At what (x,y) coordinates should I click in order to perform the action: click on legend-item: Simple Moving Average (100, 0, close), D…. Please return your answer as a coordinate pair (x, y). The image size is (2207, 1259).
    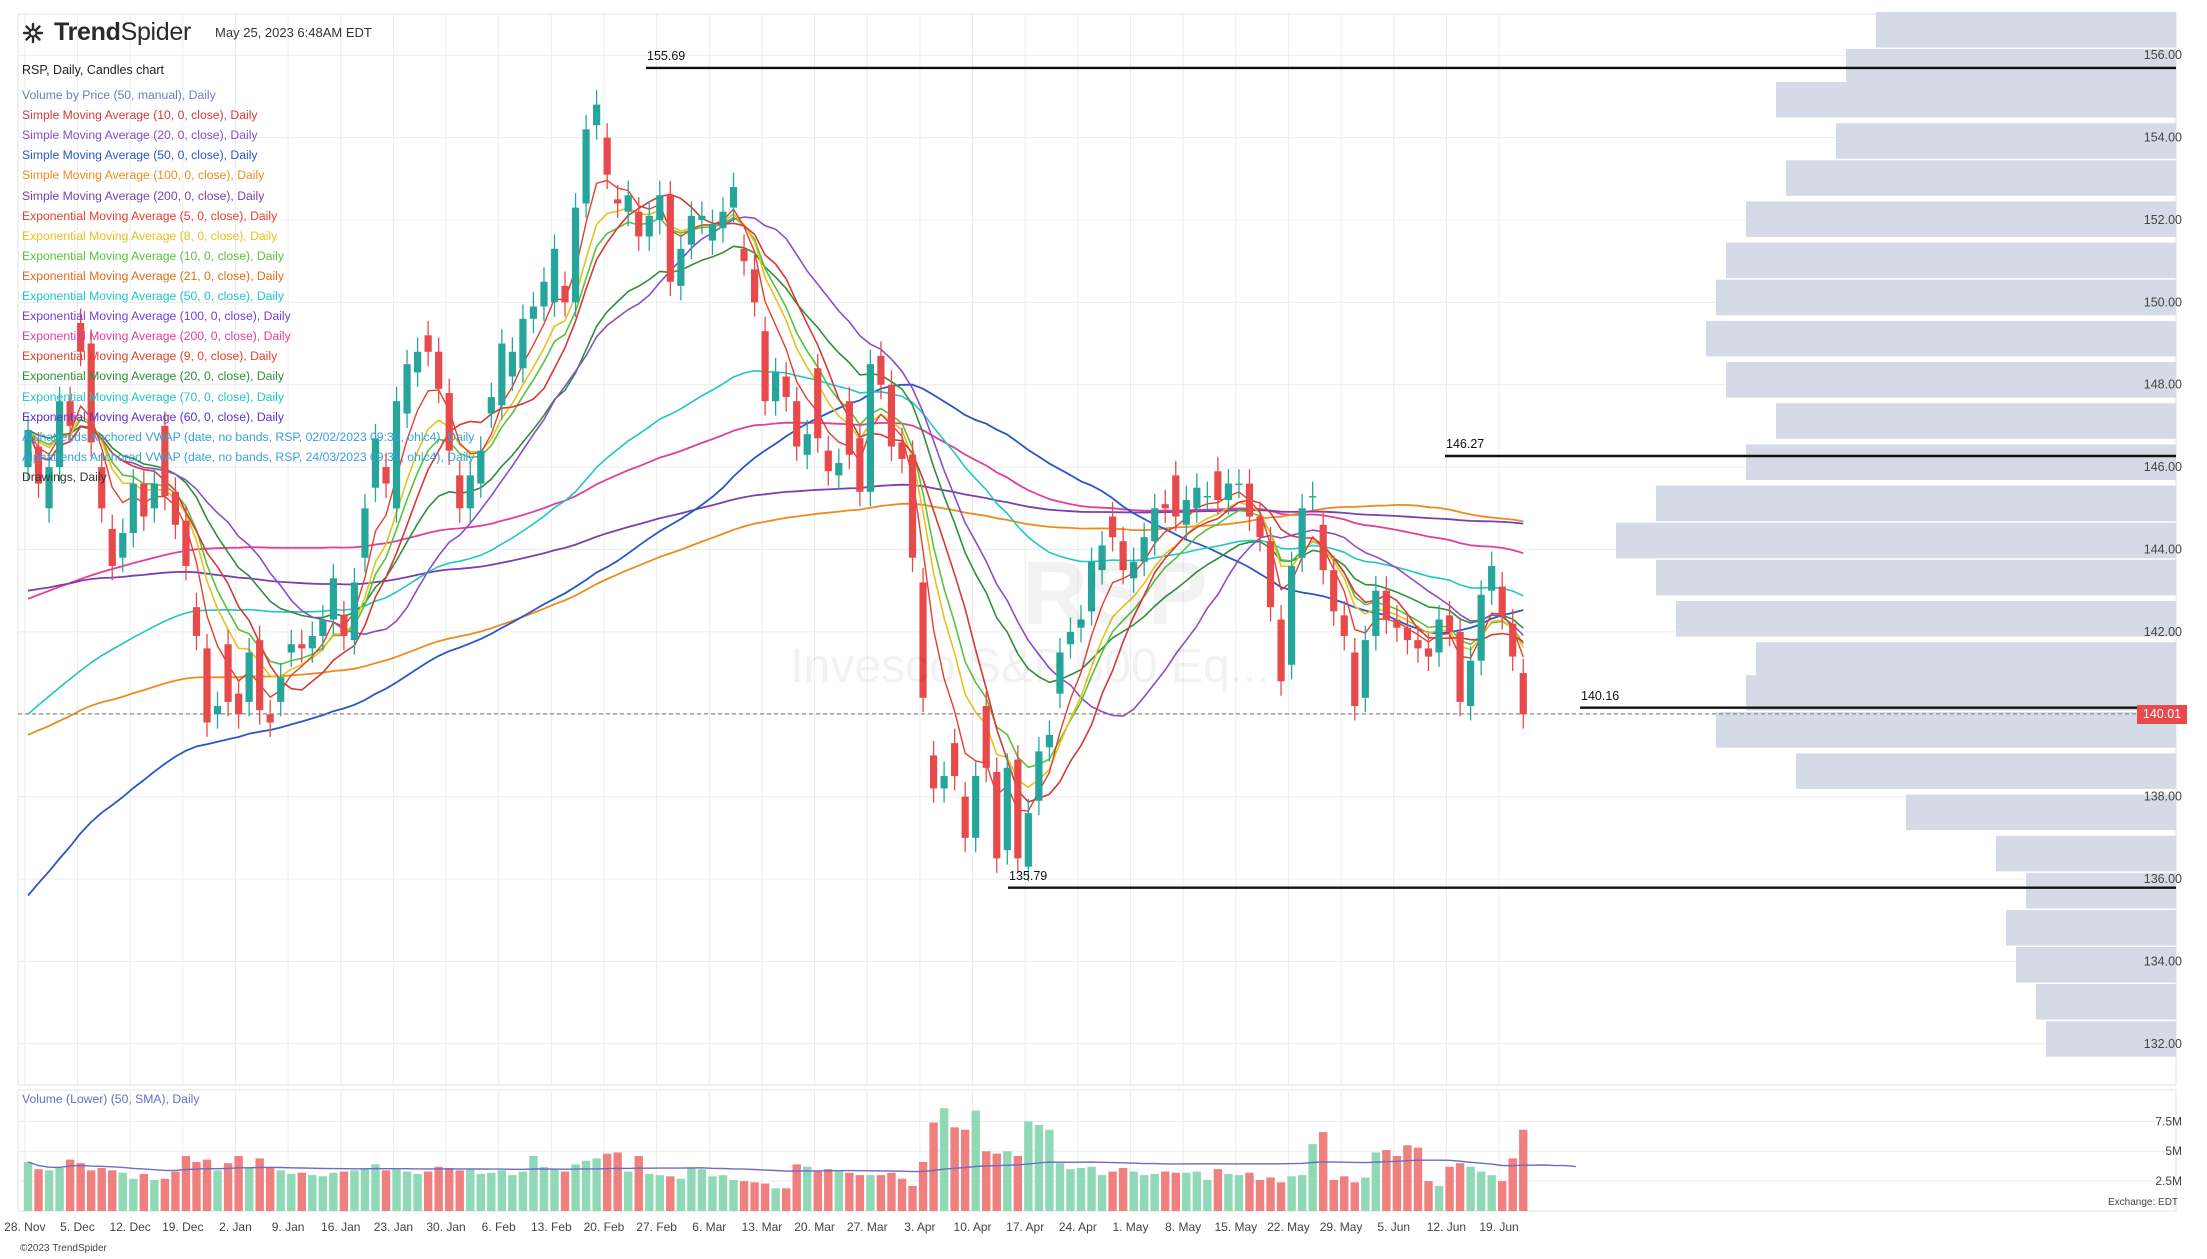
    Looking at the image, I should click on (143, 175).